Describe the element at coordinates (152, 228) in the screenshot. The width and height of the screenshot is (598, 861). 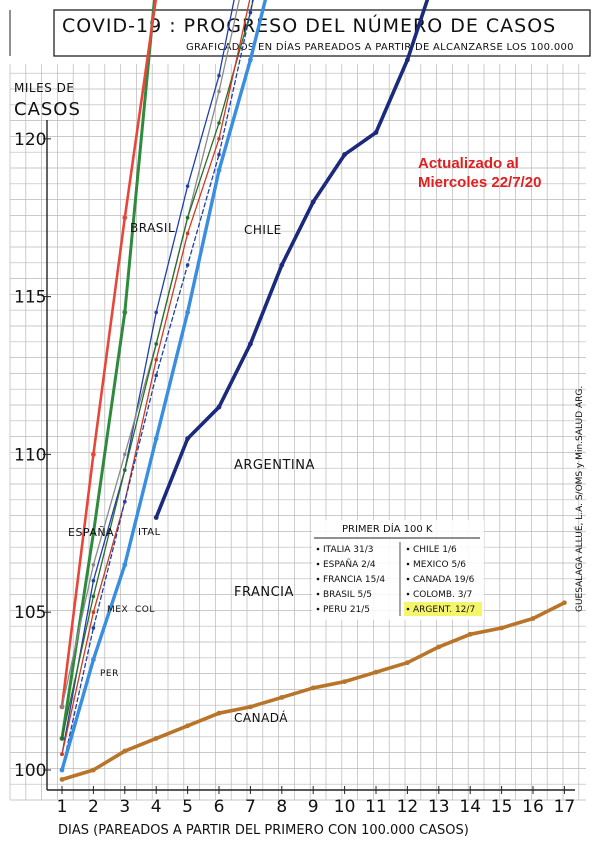
I see `series-label-brasil: BRASIL` at that location.